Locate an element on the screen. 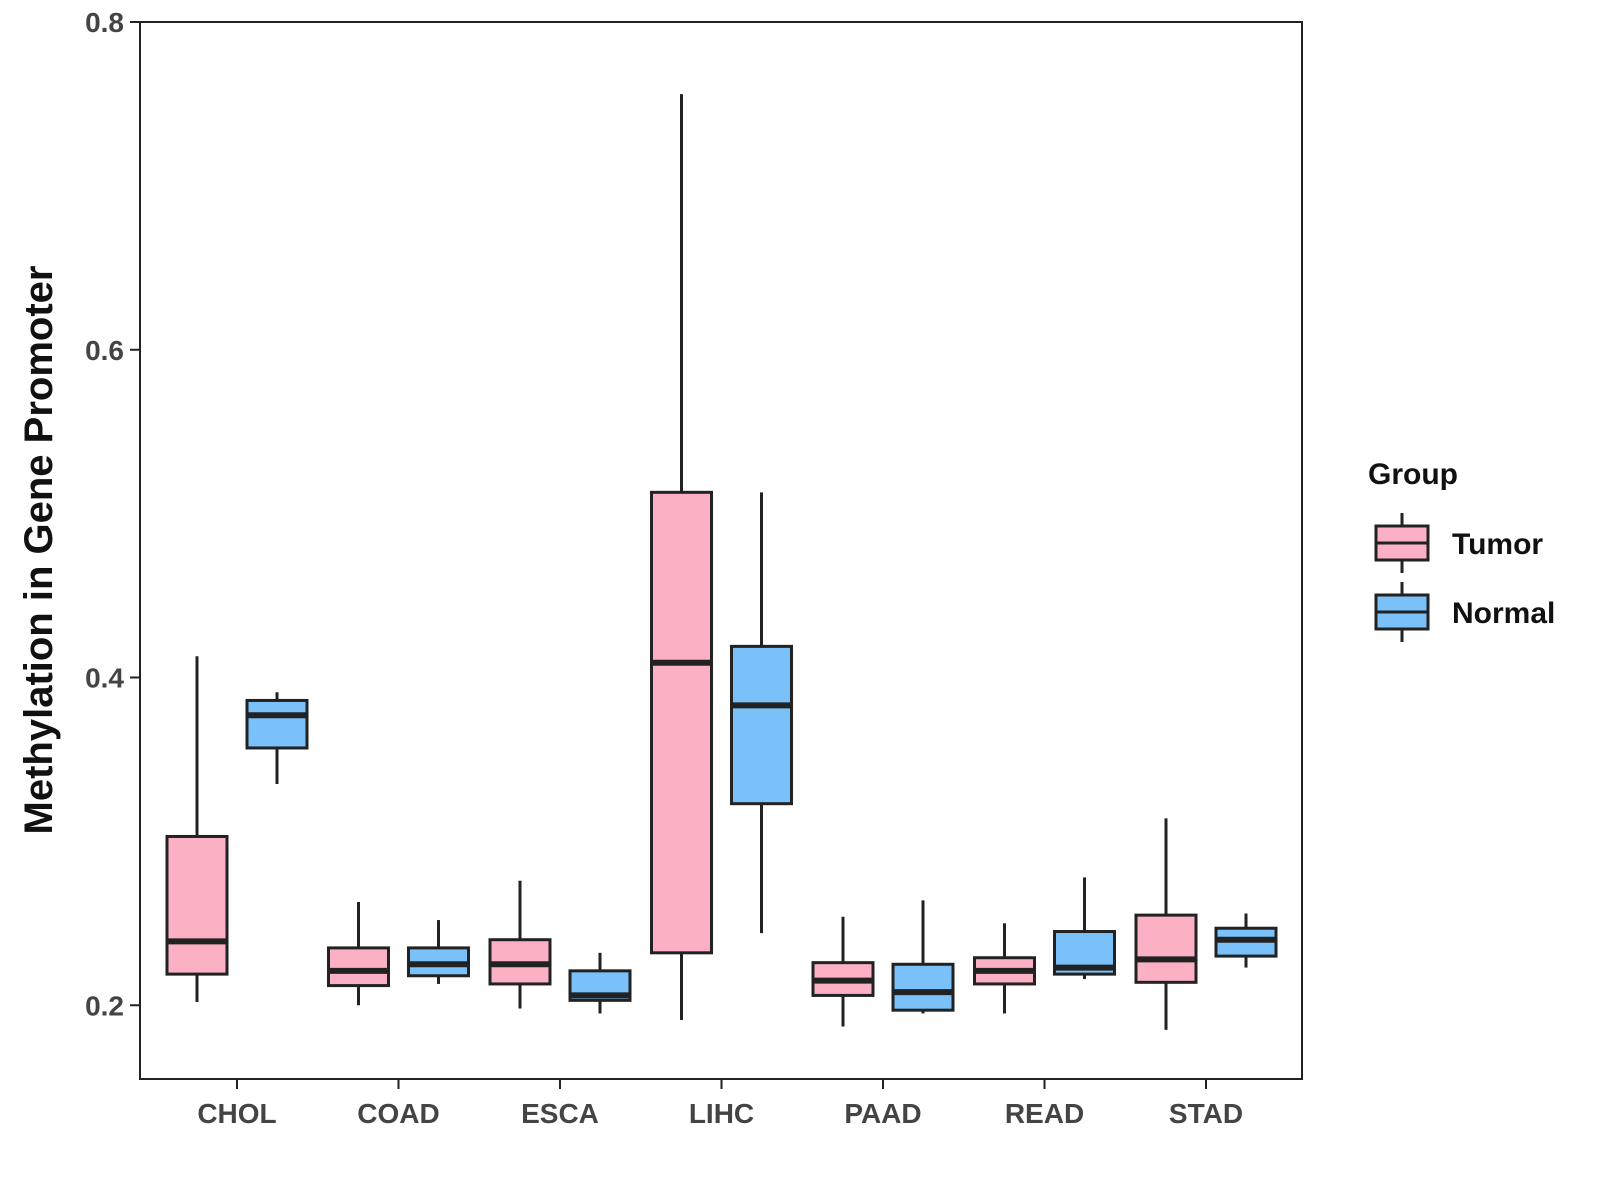 Image resolution: width=1600 pixels, height=1200 pixels. box-tumor-chol is located at coordinates (197, 829).